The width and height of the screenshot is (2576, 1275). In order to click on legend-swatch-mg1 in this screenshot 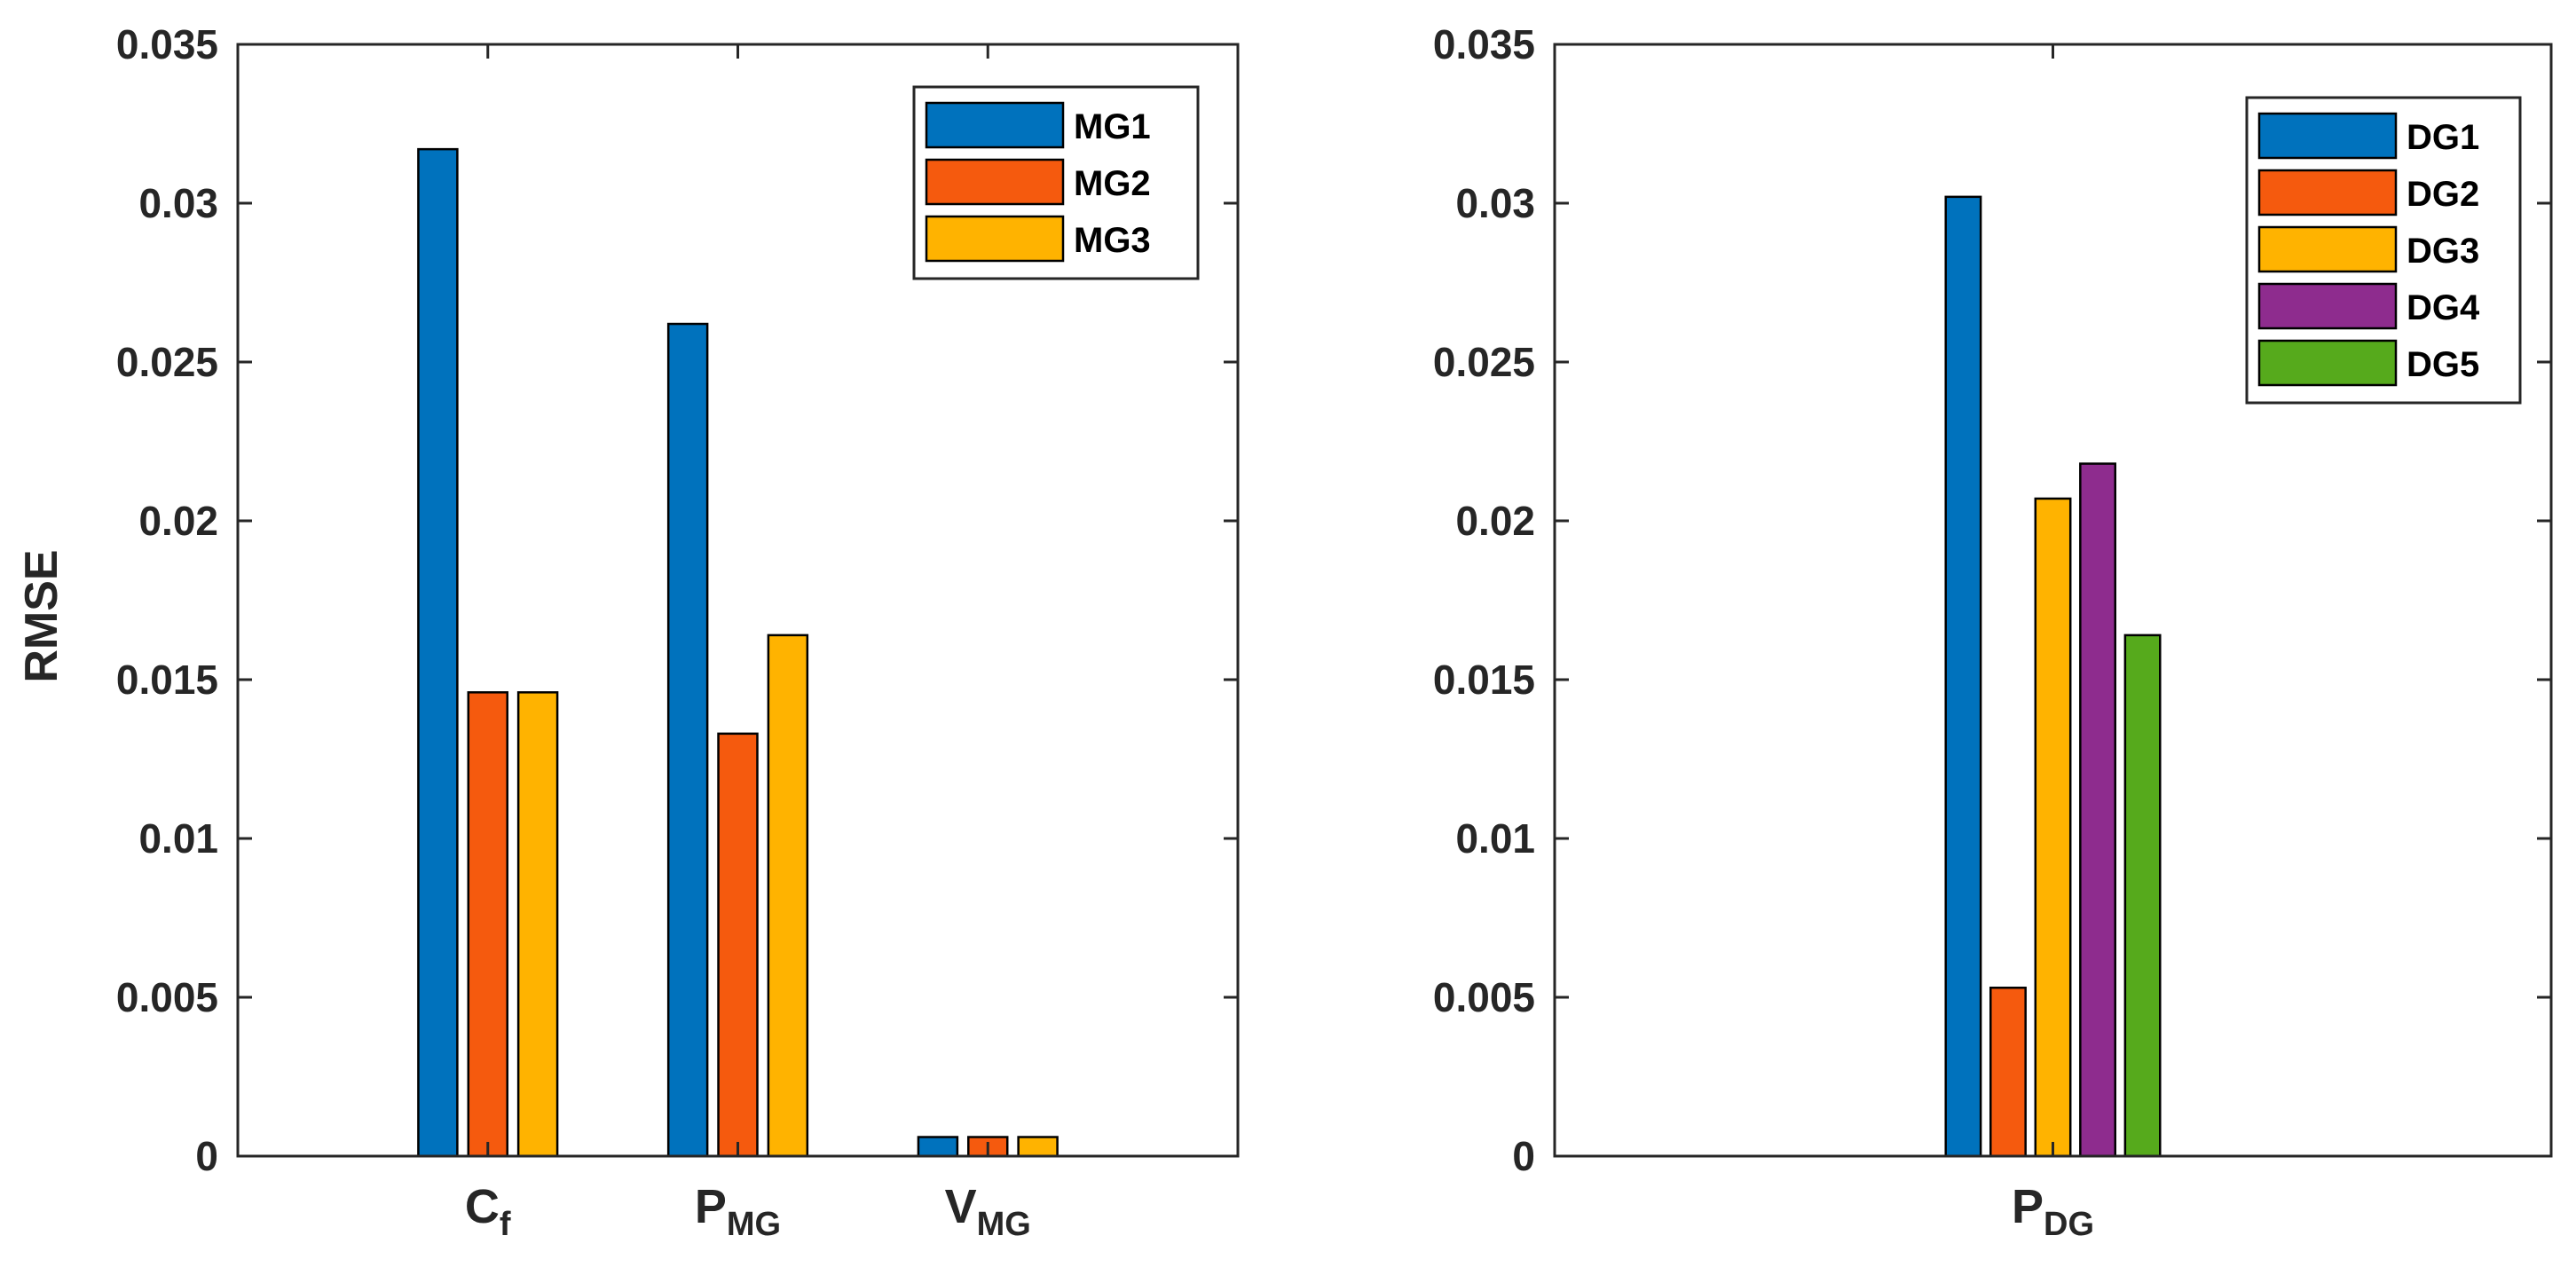, I will do `click(995, 125)`.